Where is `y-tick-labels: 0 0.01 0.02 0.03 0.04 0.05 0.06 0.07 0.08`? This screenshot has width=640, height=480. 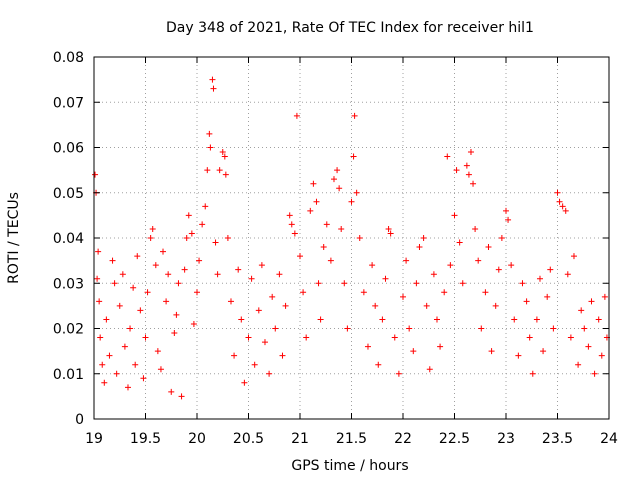
y-tick-labels: 0 0.01 0.02 0.03 0.04 0.05 0.06 0.07 0.08 is located at coordinates (68, 239).